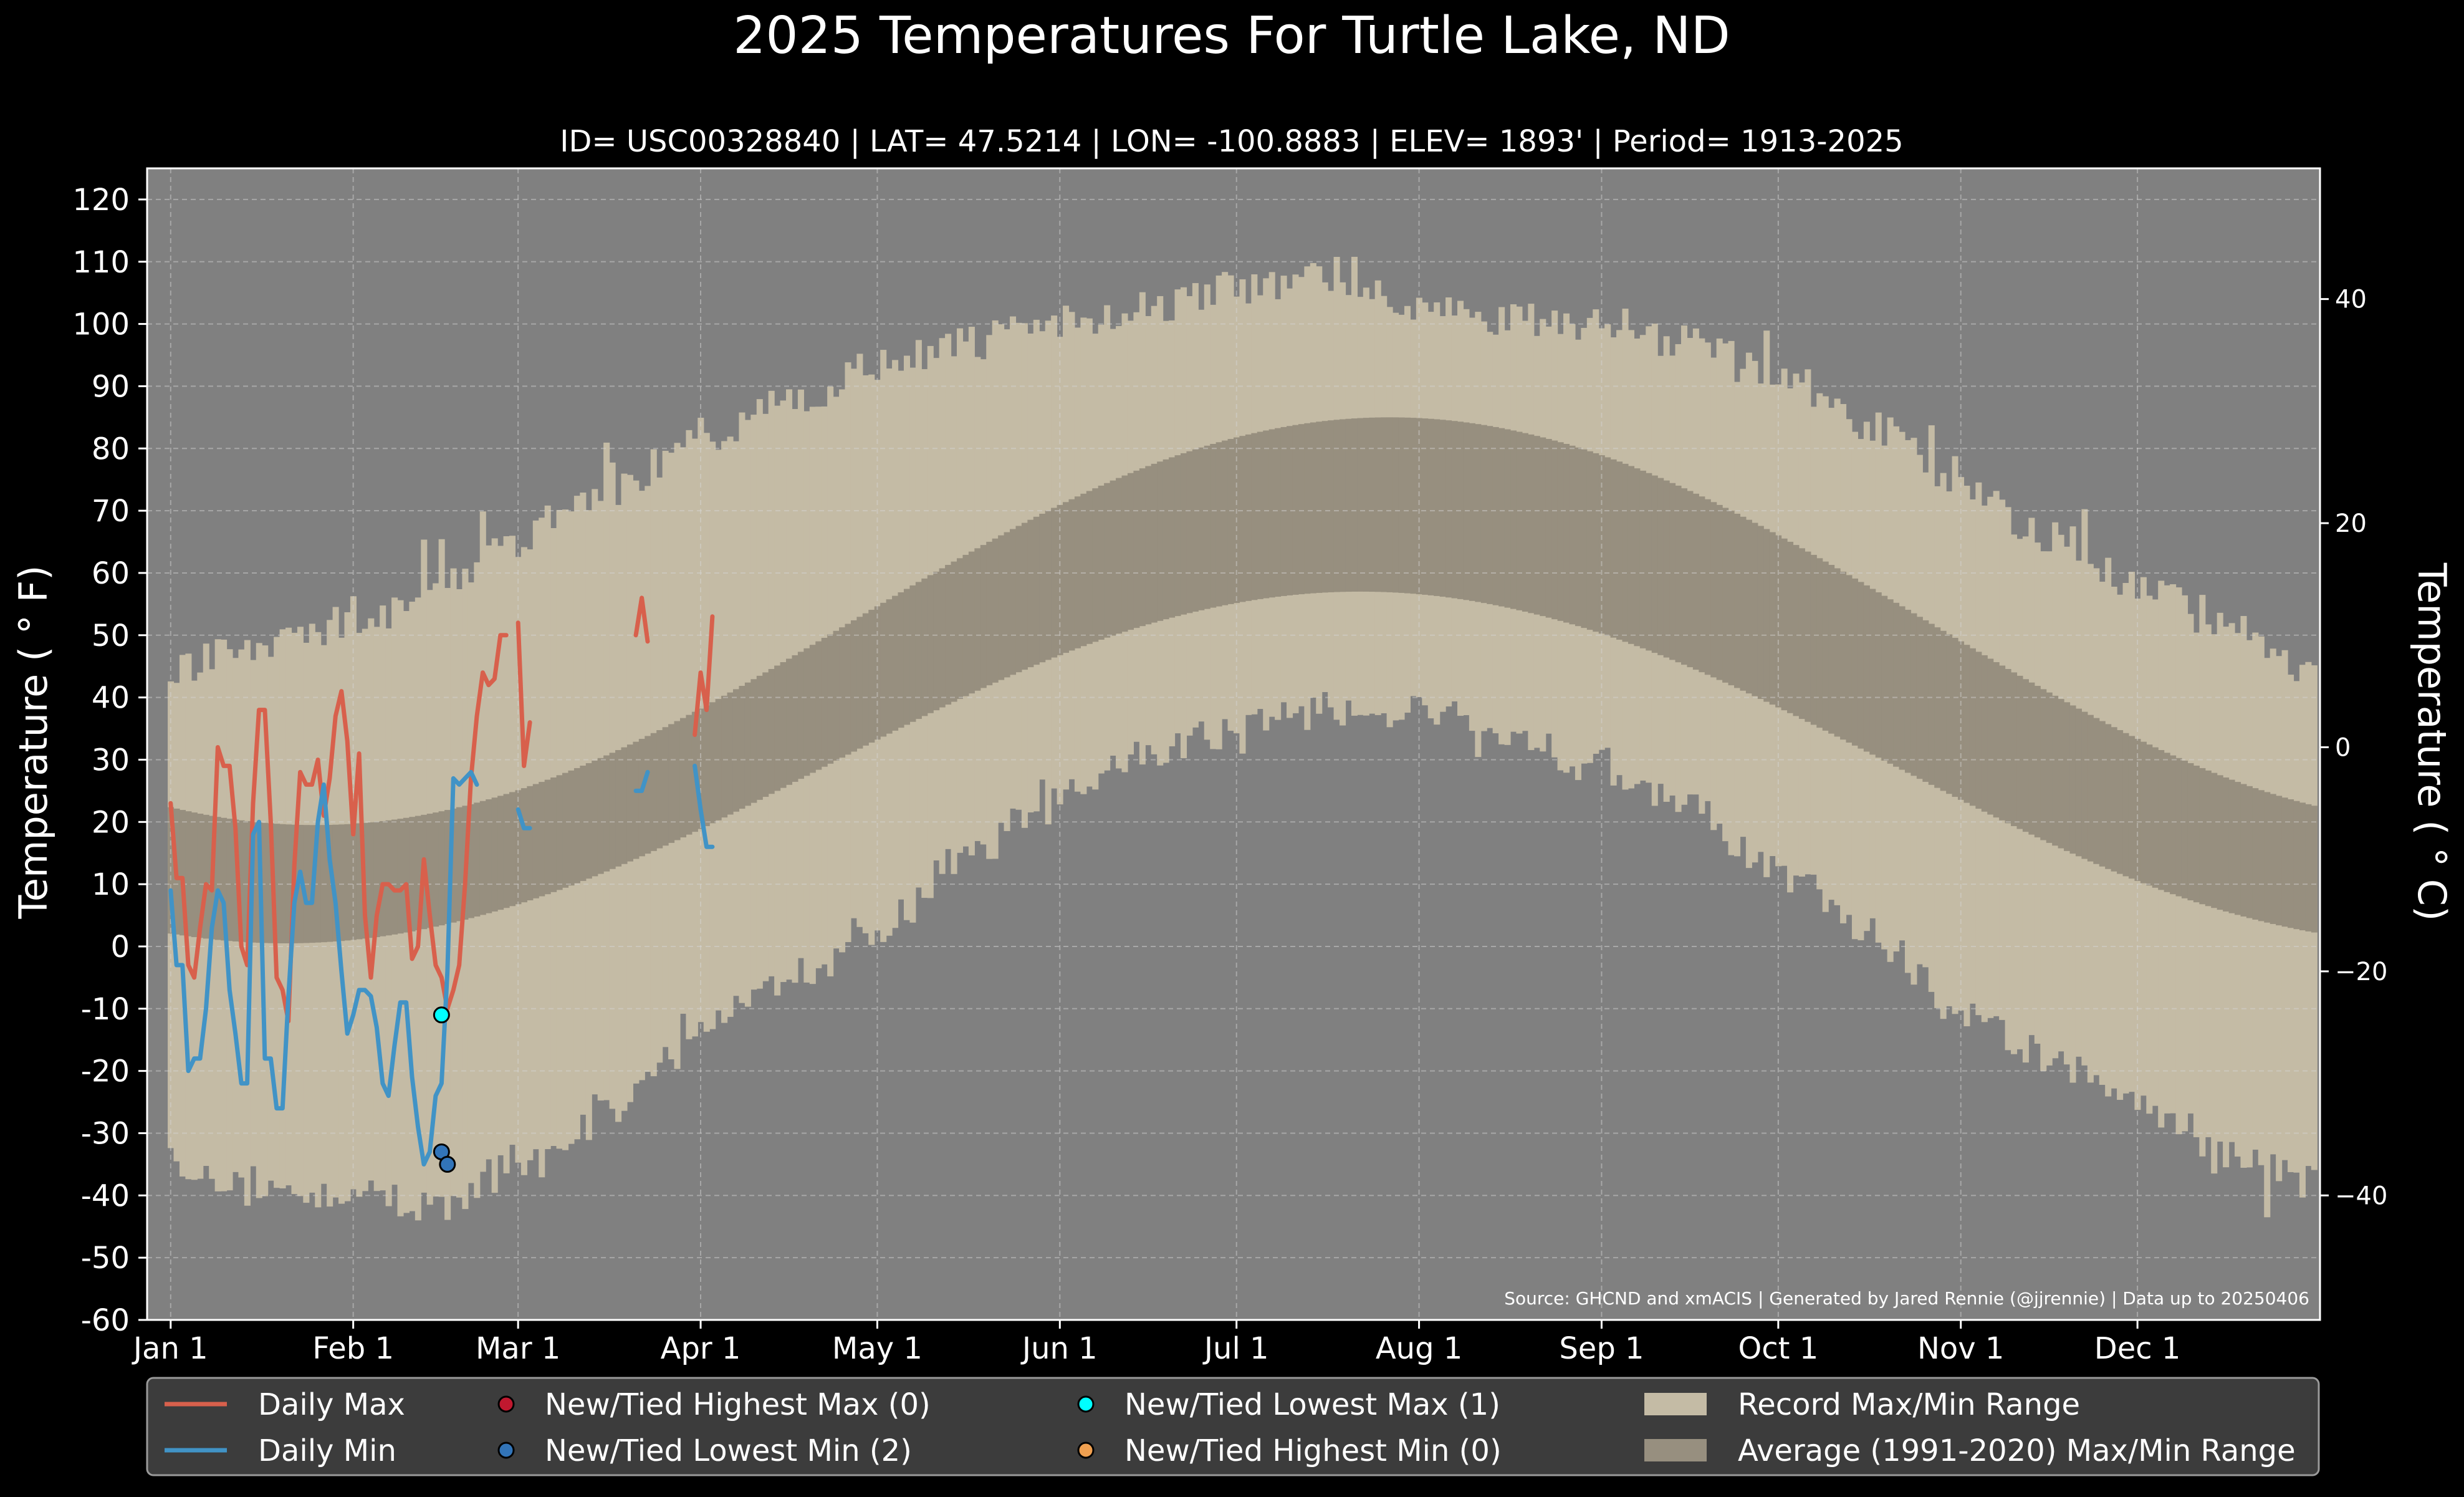  Describe the element at coordinates (1675, 1450) in the screenshot. I see `legend-patch-swatch` at that location.